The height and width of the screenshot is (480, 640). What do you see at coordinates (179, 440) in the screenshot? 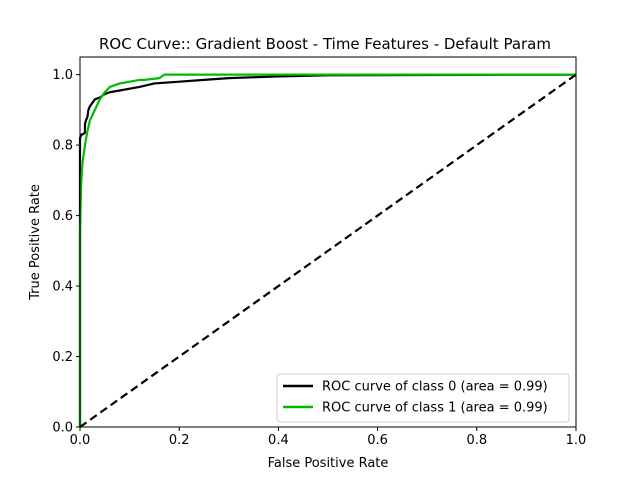
I see `x-tick-label: 0.2` at bounding box center [179, 440].